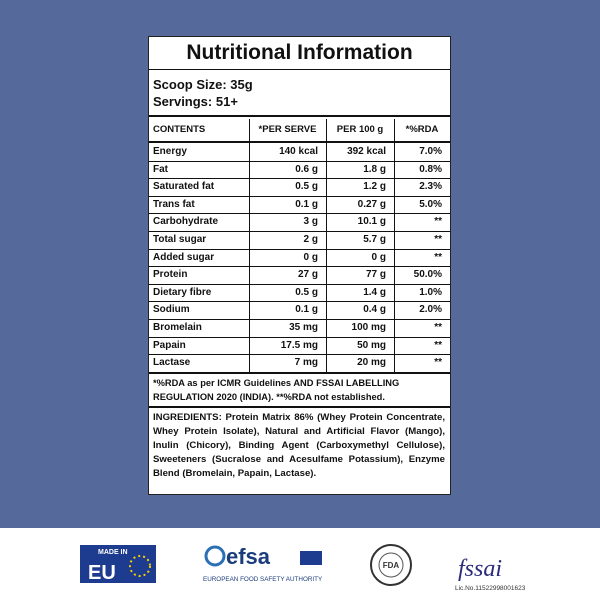 This screenshot has height=600, width=600. What do you see at coordinates (310, 239) in the screenshot?
I see `cell: 2 g` at bounding box center [310, 239].